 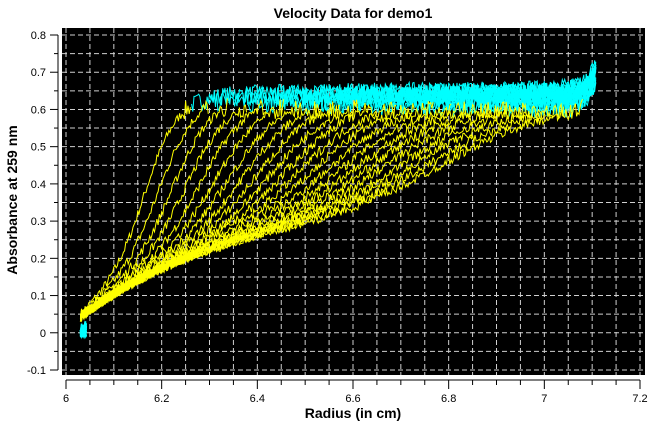 What do you see at coordinates (38, 222) in the screenshot?
I see `y-tick-label: 0.3` at bounding box center [38, 222].